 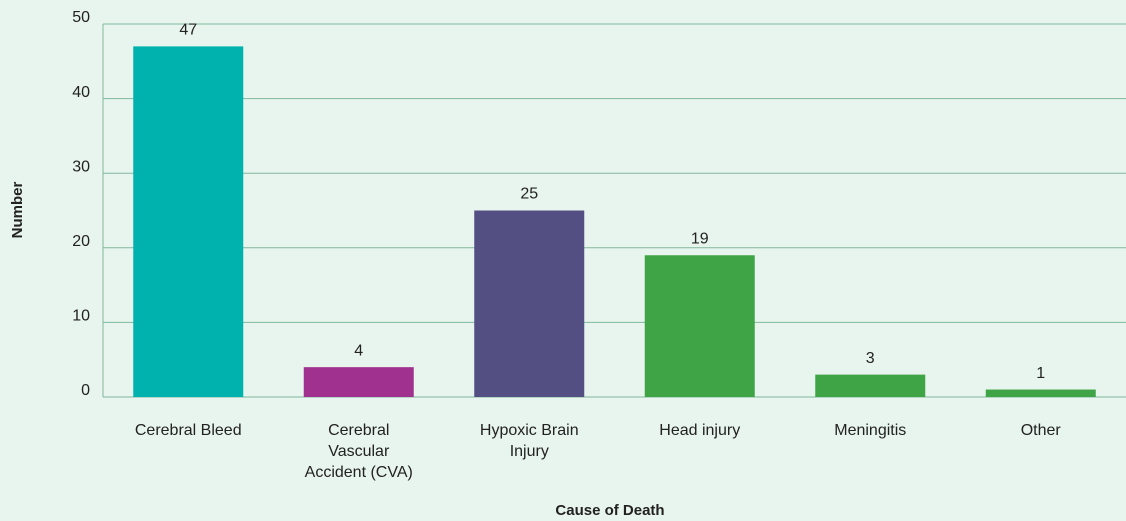 I want to click on x-tick-label: Cerebral Bleed, so click(x=188, y=430).